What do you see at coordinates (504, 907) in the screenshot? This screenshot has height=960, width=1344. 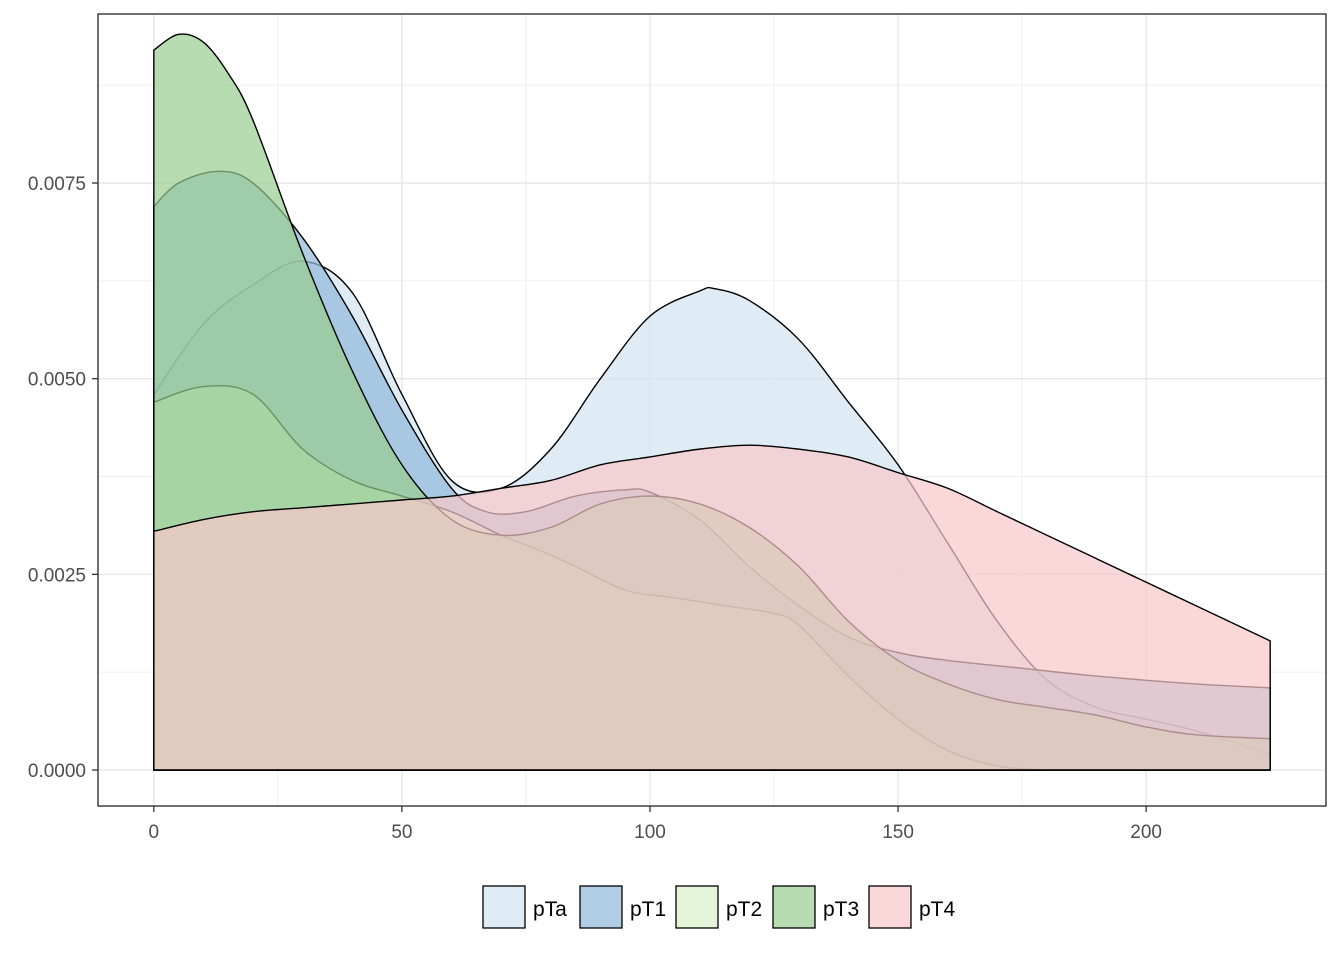 I see `legend-key-pTa` at bounding box center [504, 907].